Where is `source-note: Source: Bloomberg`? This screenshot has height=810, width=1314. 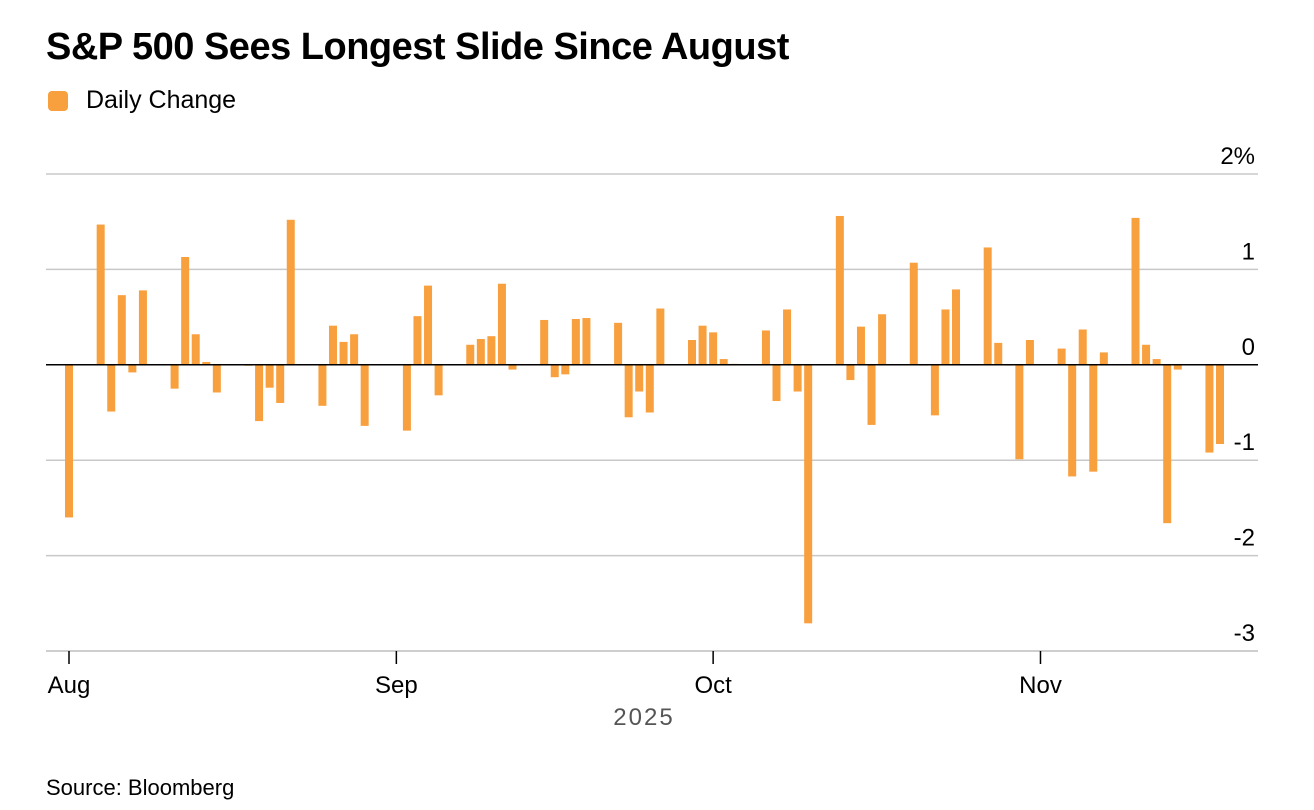
source-note: Source: Bloomberg is located at coordinates (140, 787).